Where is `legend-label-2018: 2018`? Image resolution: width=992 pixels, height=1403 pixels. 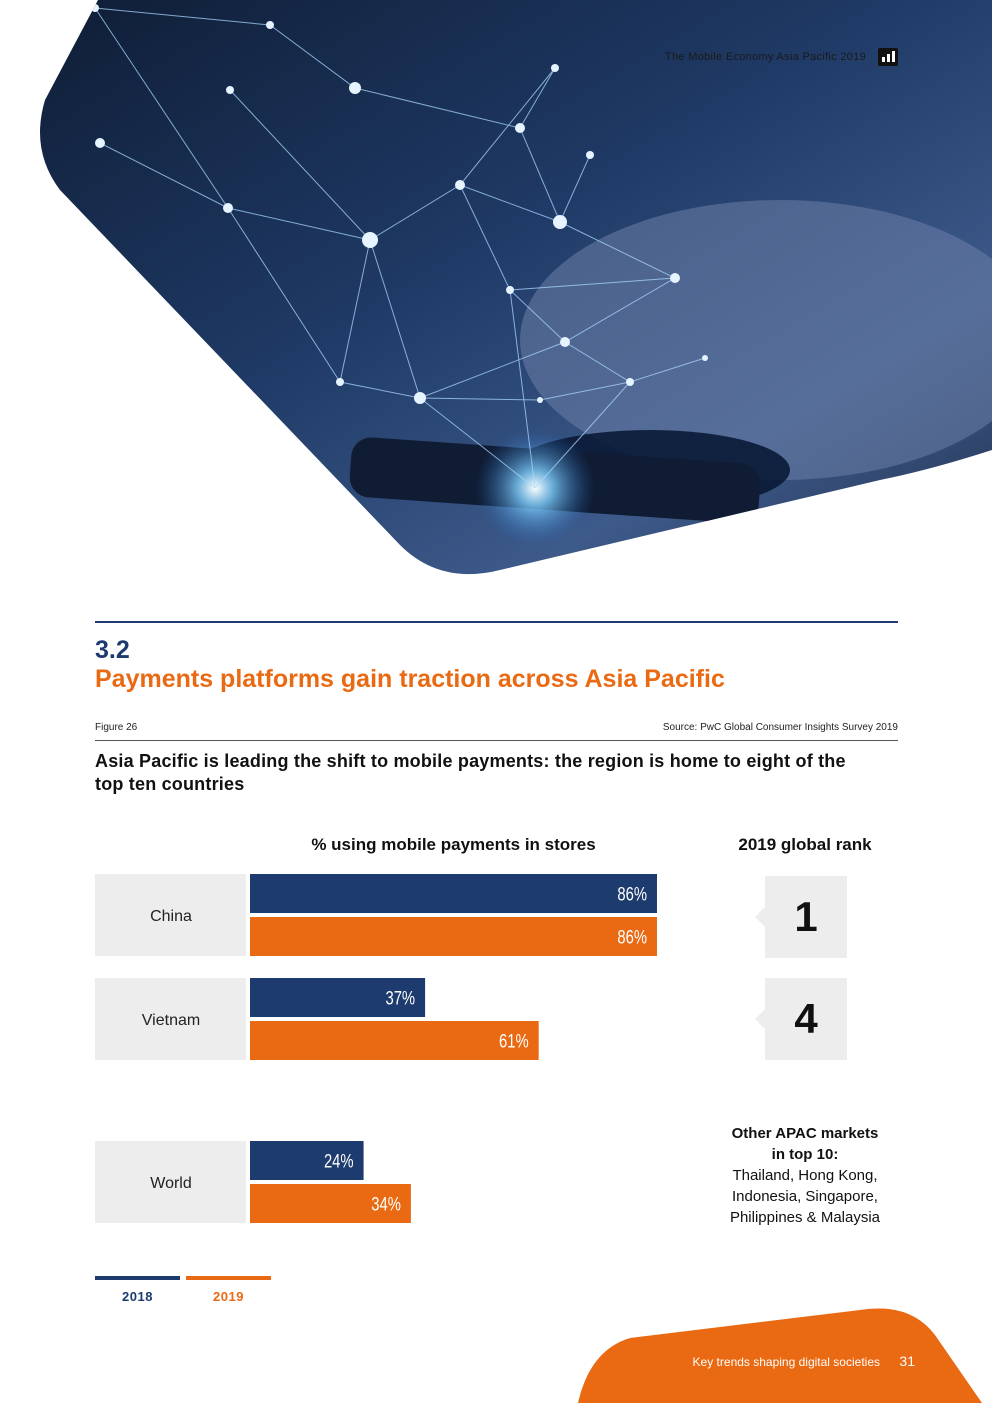 legend-label-2018: 2018 is located at coordinates (137, 1296).